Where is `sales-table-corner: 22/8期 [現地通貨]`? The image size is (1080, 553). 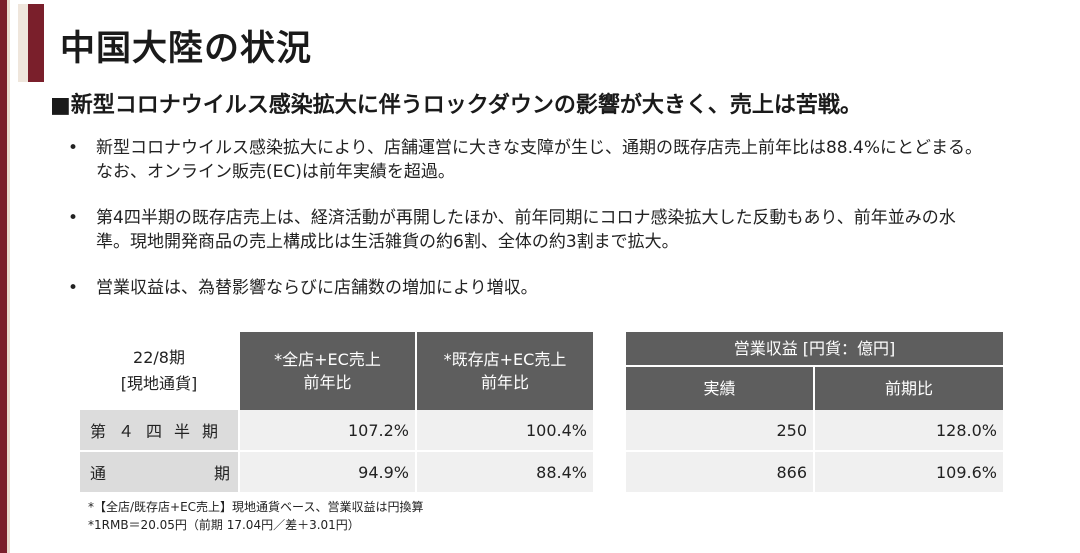
sales-table-corner: 22/8期 [現地通貨] is located at coordinates (160, 371).